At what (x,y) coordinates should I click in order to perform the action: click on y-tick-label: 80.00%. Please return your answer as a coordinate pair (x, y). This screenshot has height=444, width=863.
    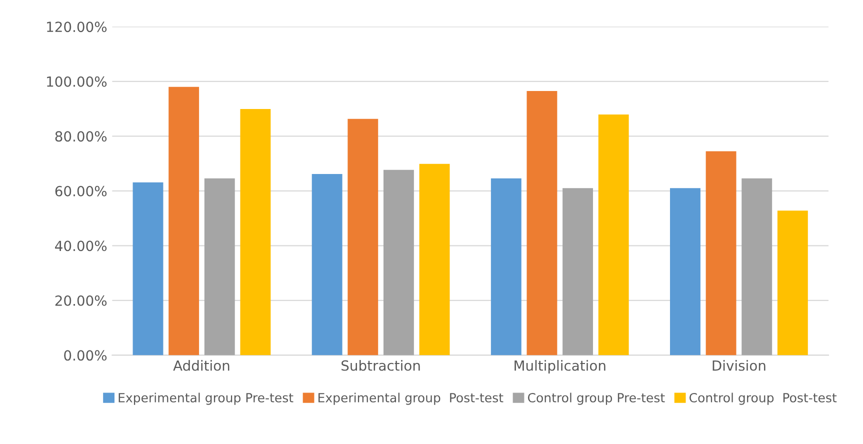
    Looking at the image, I should click on (81, 136).